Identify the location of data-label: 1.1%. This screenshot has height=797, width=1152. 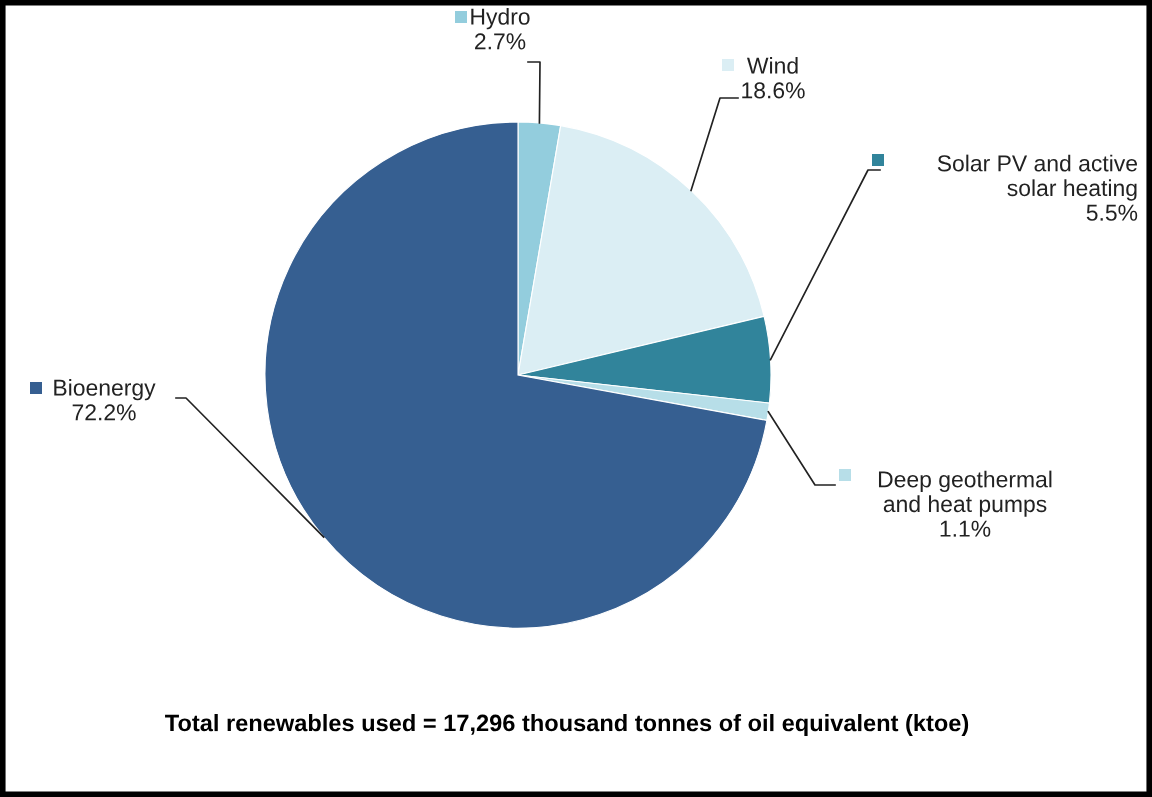
(965, 528).